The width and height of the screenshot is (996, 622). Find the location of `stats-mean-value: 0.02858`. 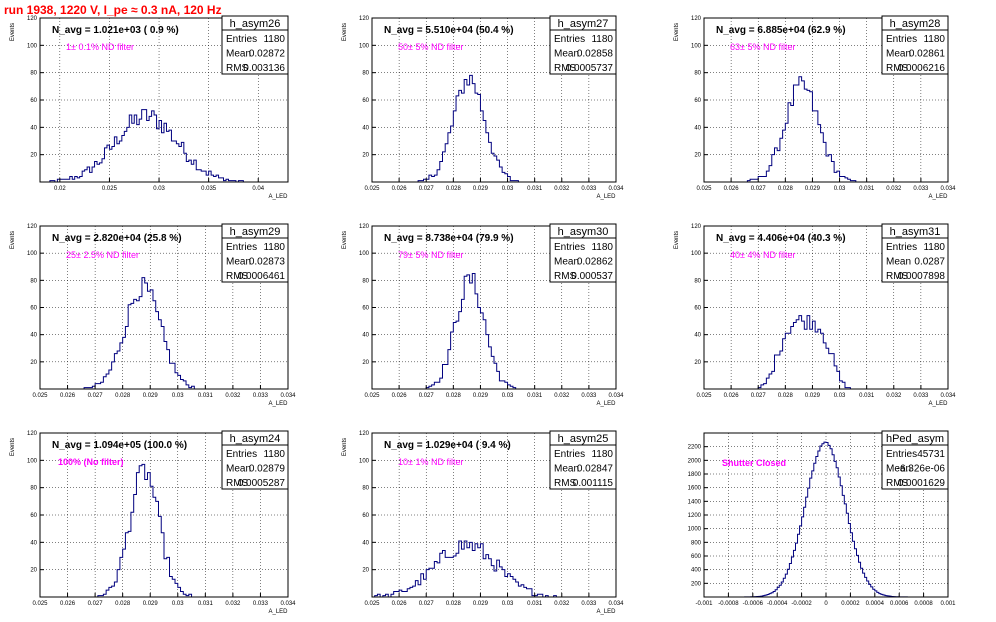

stats-mean-value: 0.02858 is located at coordinates (595, 54).